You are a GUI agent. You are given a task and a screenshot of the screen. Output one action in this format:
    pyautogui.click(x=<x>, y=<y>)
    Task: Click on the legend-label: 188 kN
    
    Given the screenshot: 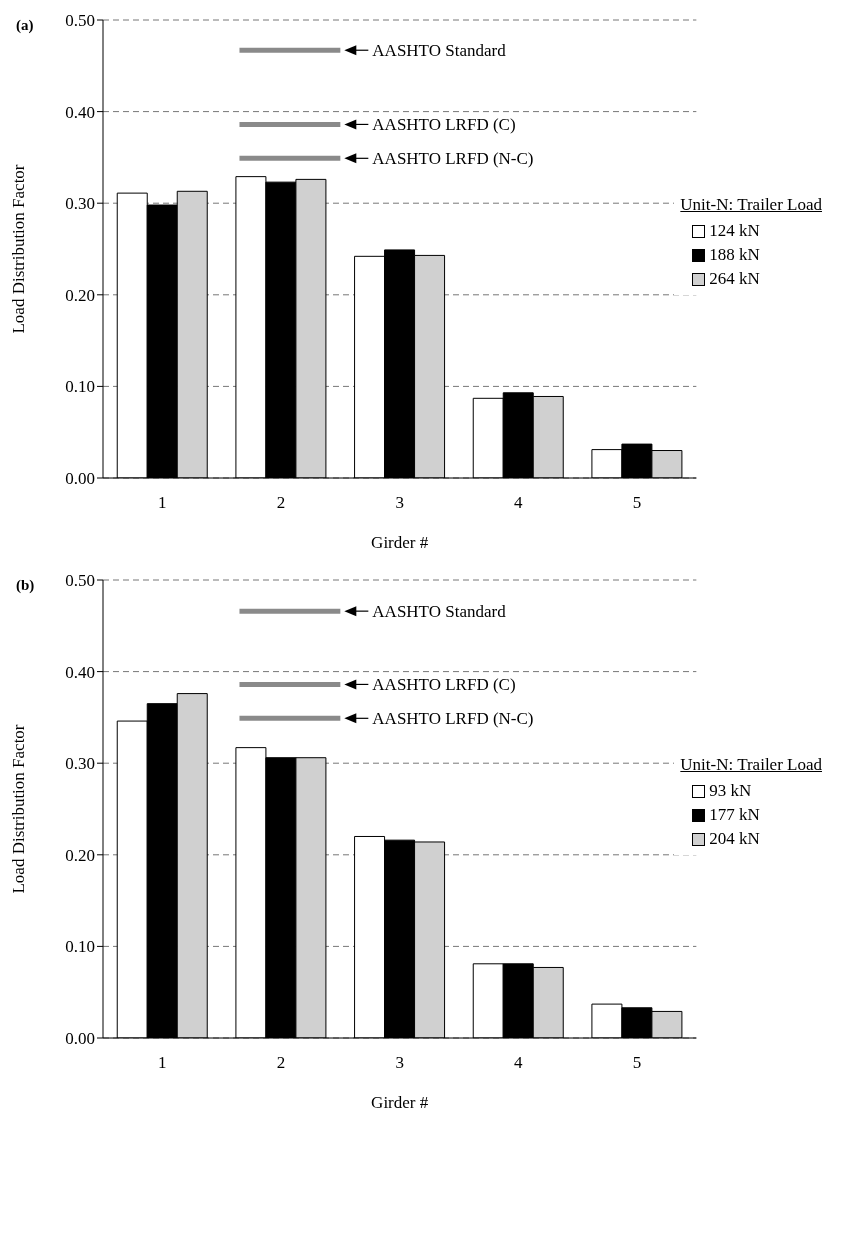 What is the action you would take?
    pyautogui.click(x=734, y=255)
    